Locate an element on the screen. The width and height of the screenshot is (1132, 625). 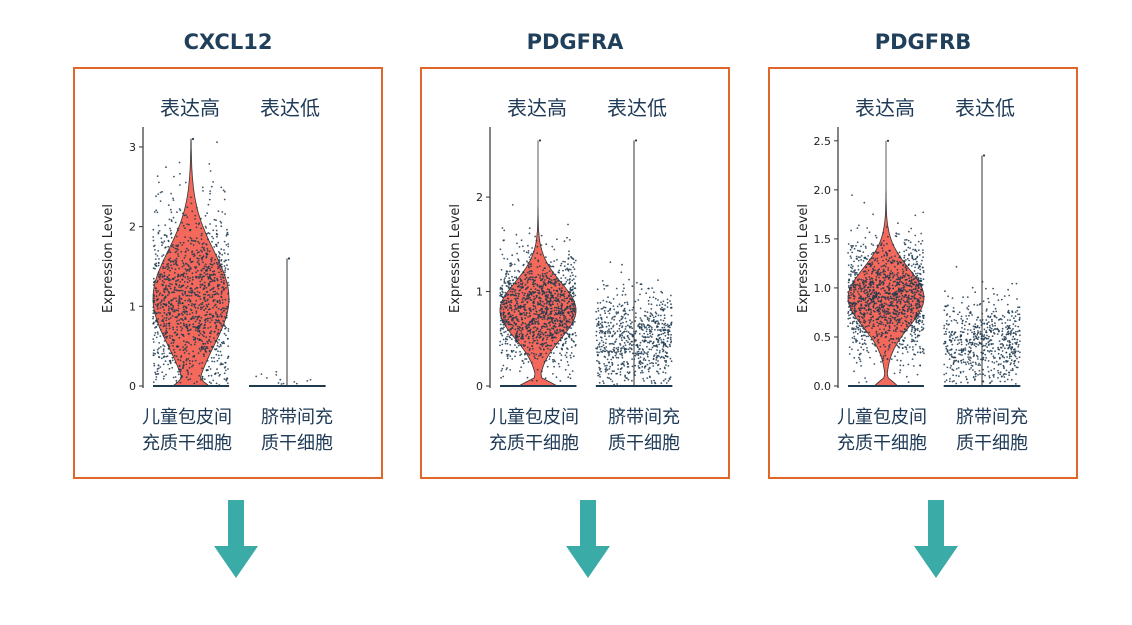
gene-title: PDGFRA is located at coordinates (575, 42).